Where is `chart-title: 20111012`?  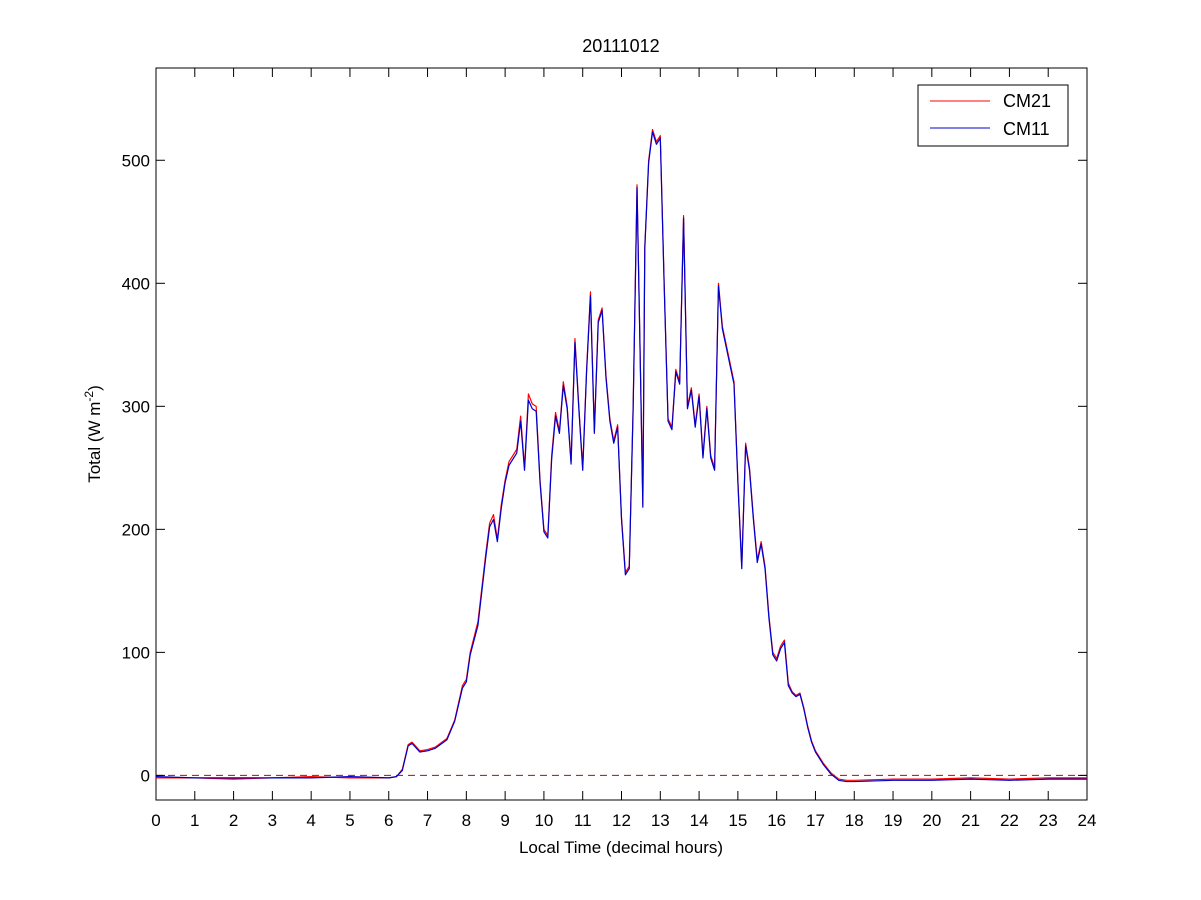 chart-title: 20111012 is located at coordinates (620, 46).